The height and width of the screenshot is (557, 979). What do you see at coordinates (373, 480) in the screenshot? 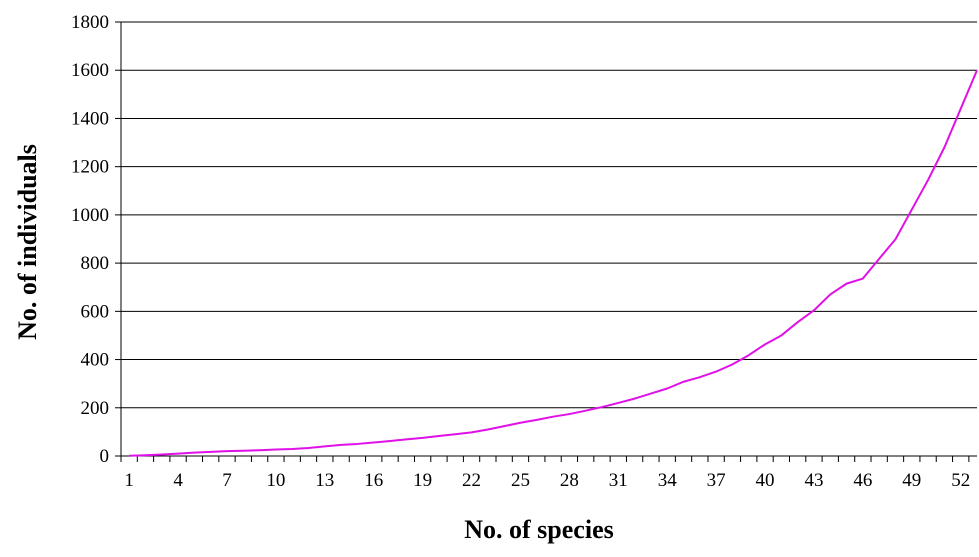
I see `x-tick-label-16: 16` at bounding box center [373, 480].